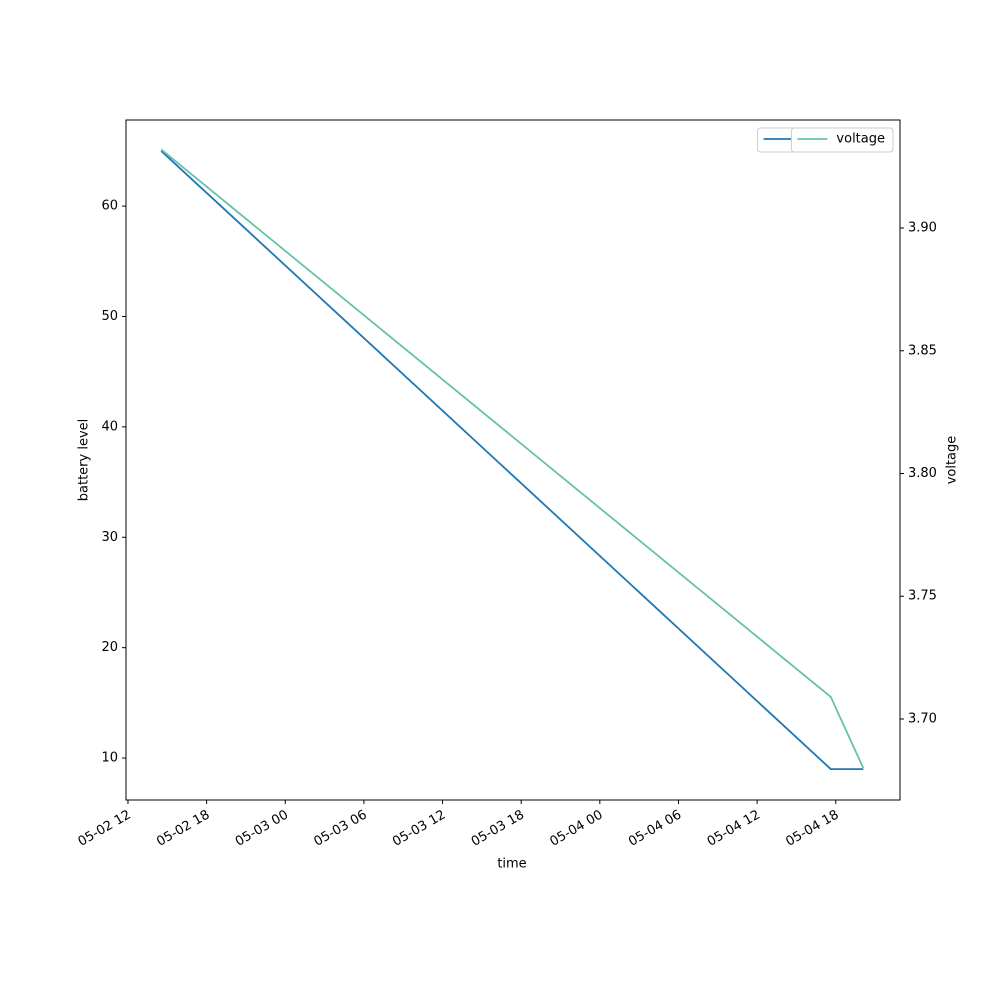  What do you see at coordinates (109, 647) in the screenshot?
I see `y-tick-label: 20` at bounding box center [109, 647].